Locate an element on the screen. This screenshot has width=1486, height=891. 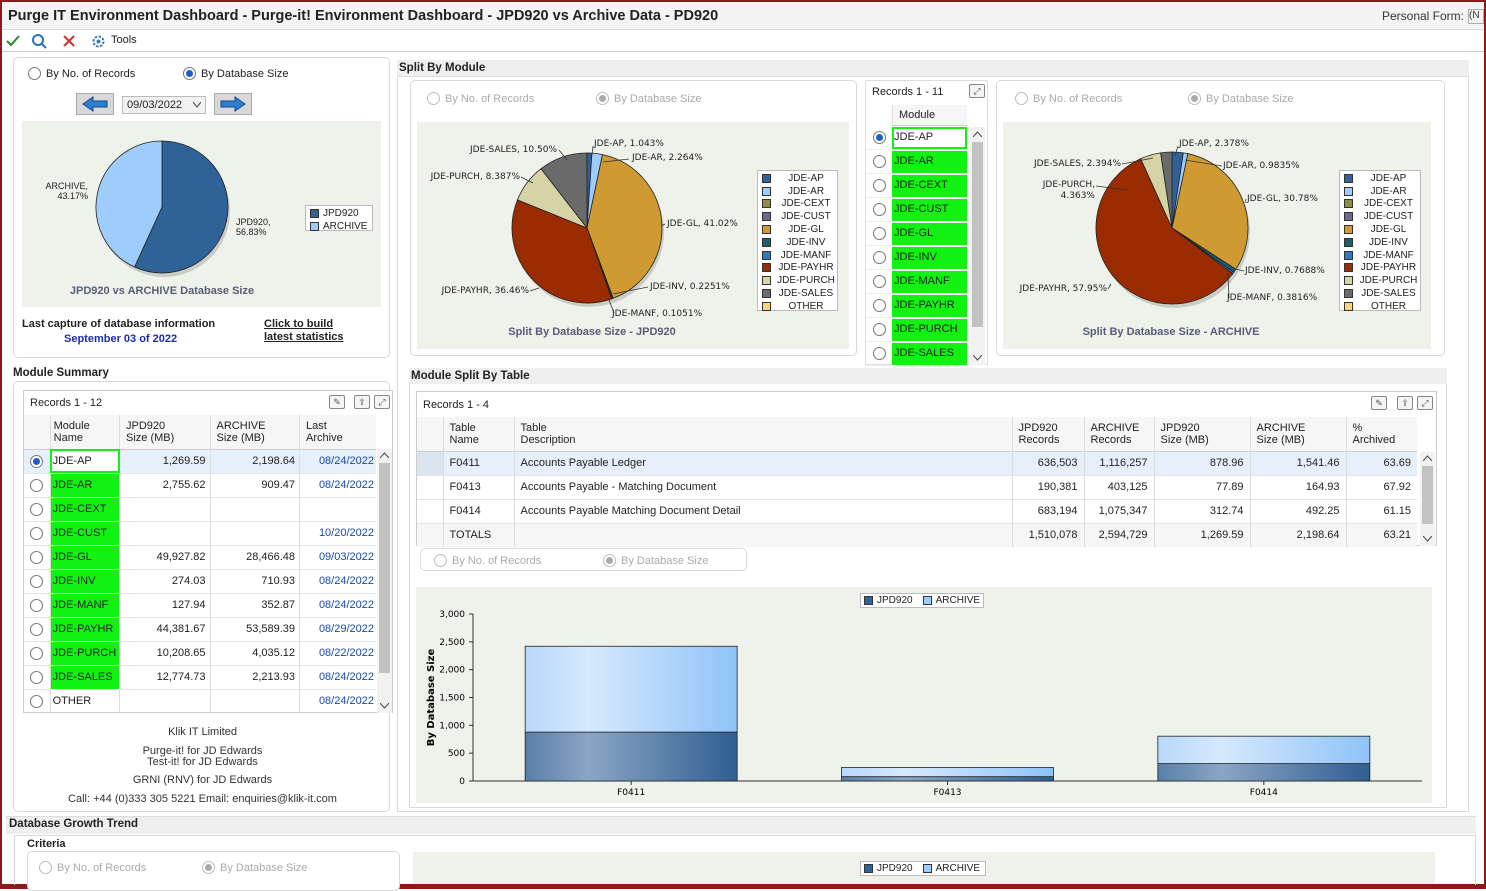
module-name-cell: JDE-SALES is located at coordinates (84, 677).